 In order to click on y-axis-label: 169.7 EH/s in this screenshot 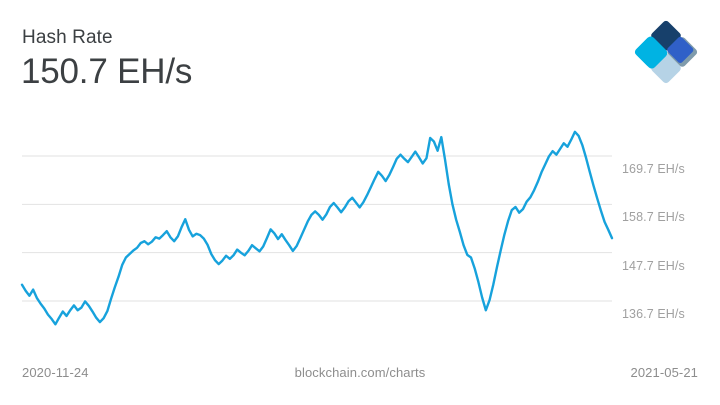, I will do `click(653, 169)`.